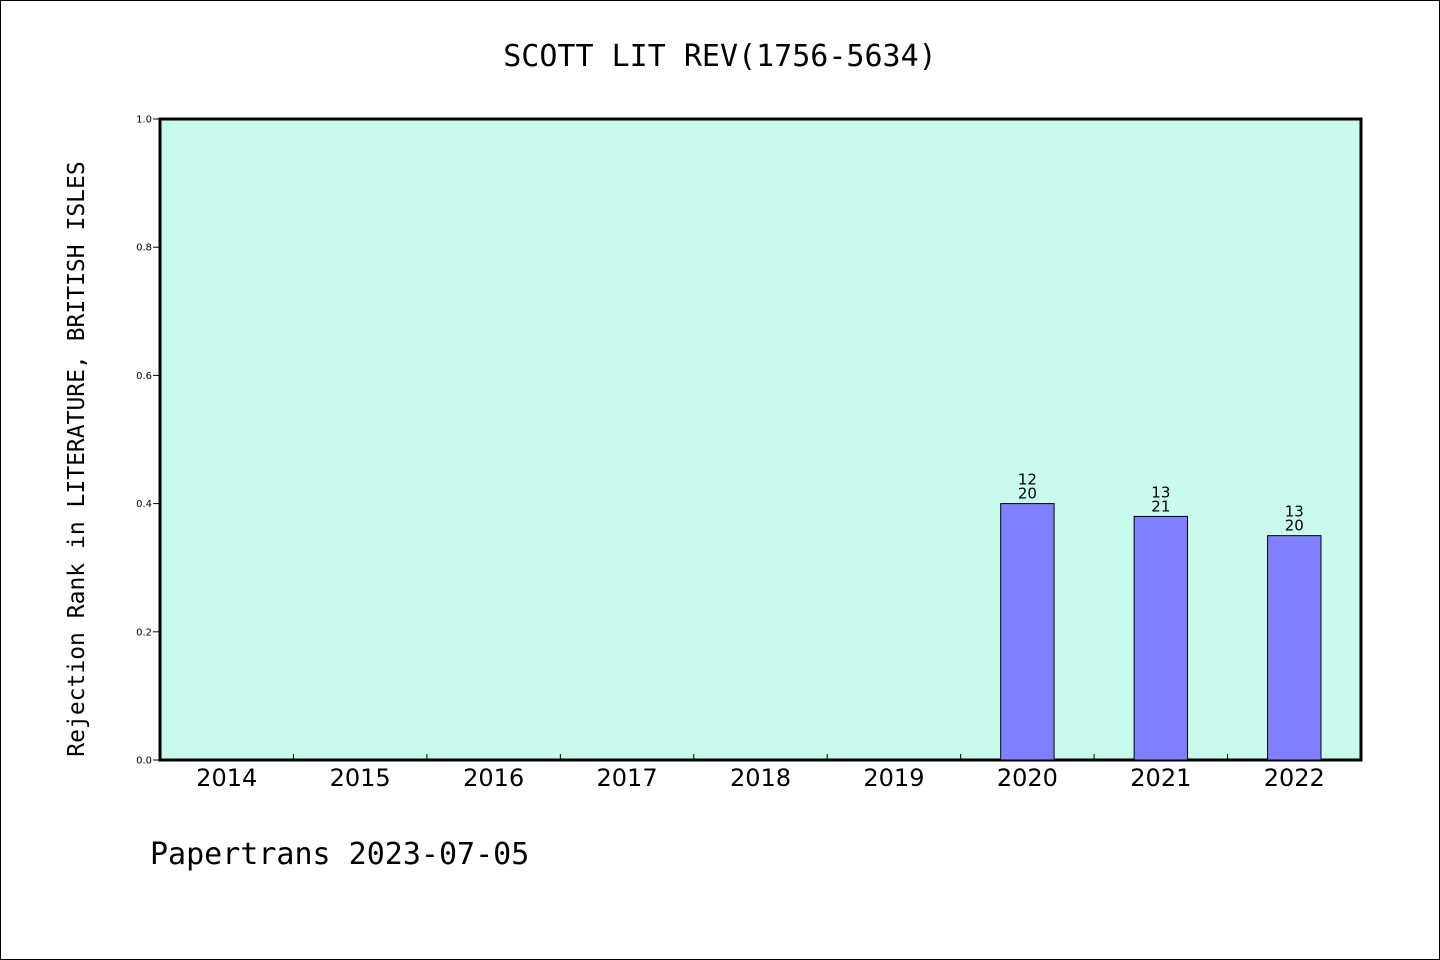 The height and width of the screenshot is (960, 1440). Describe the element at coordinates (339, 854) in the screenshot. I see `footer-text: Papertrans 2023-07-05` at that location.